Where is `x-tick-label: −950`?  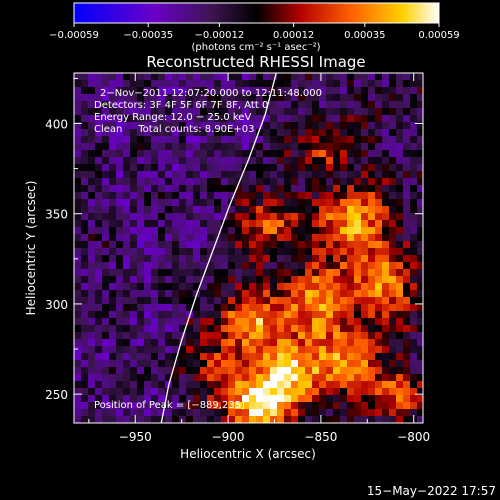
x-tick-label: −950 is located at coordinates (135, 437).